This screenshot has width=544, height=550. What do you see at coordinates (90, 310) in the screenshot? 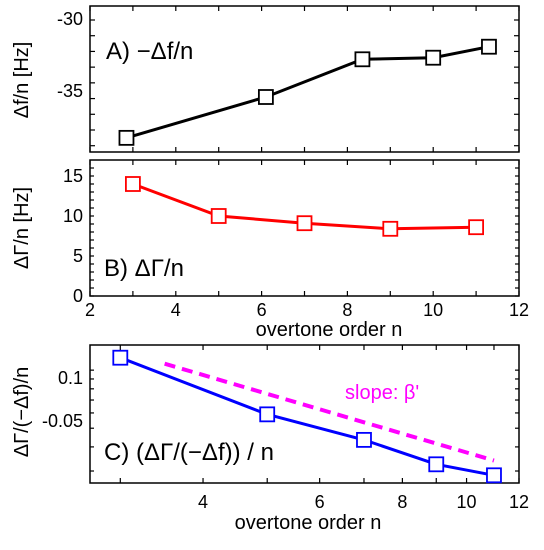
I see `x-tick-label: 2` at bounding box center [90, 310].